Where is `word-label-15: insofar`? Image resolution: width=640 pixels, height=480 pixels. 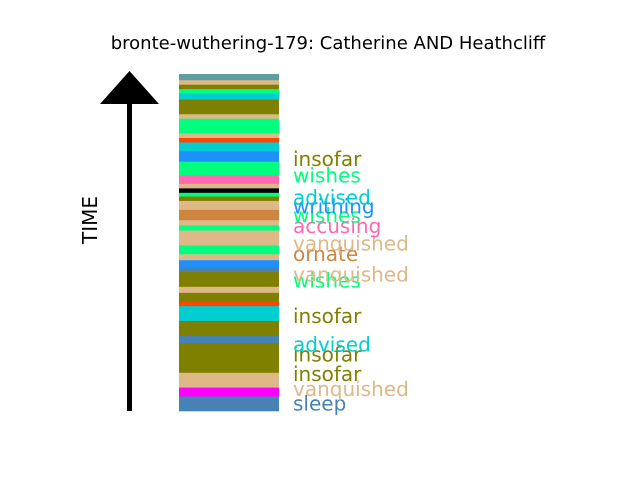 word-label-15: insofar is located at coordinates (327, 159).